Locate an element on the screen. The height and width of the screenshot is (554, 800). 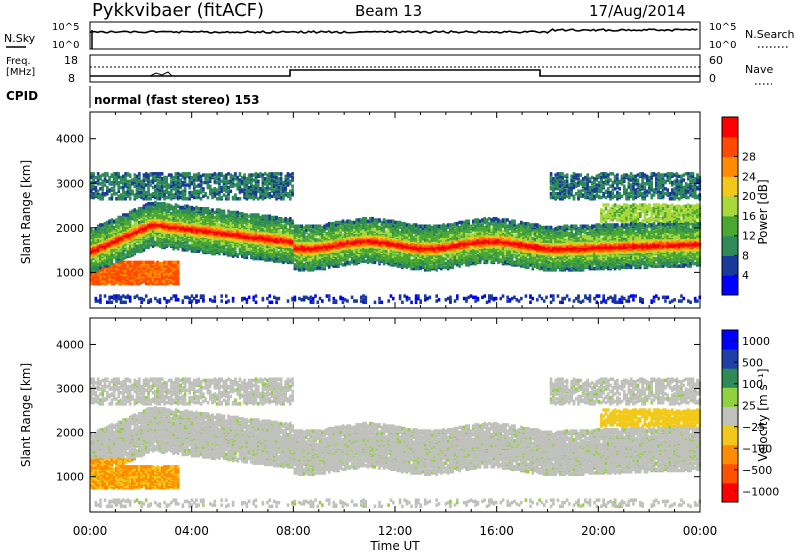
nsky-label: N.Sky is located at coordinates (20, 38).